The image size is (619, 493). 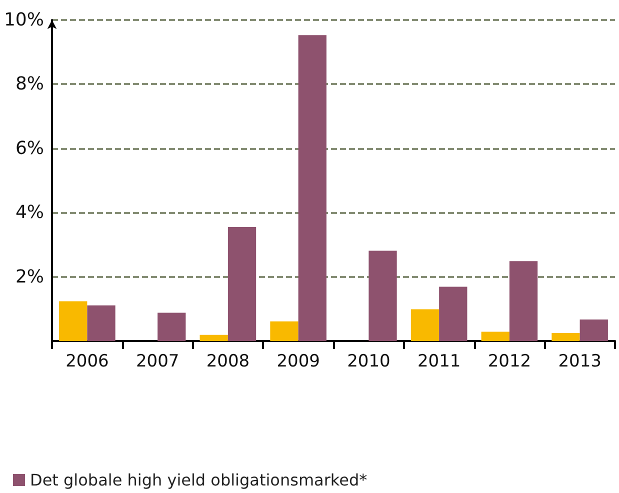 What do you see at coordinates (510, 362) in the screenshot?
I see `x-tick-label: 2012` at bounding box center [510, 362].